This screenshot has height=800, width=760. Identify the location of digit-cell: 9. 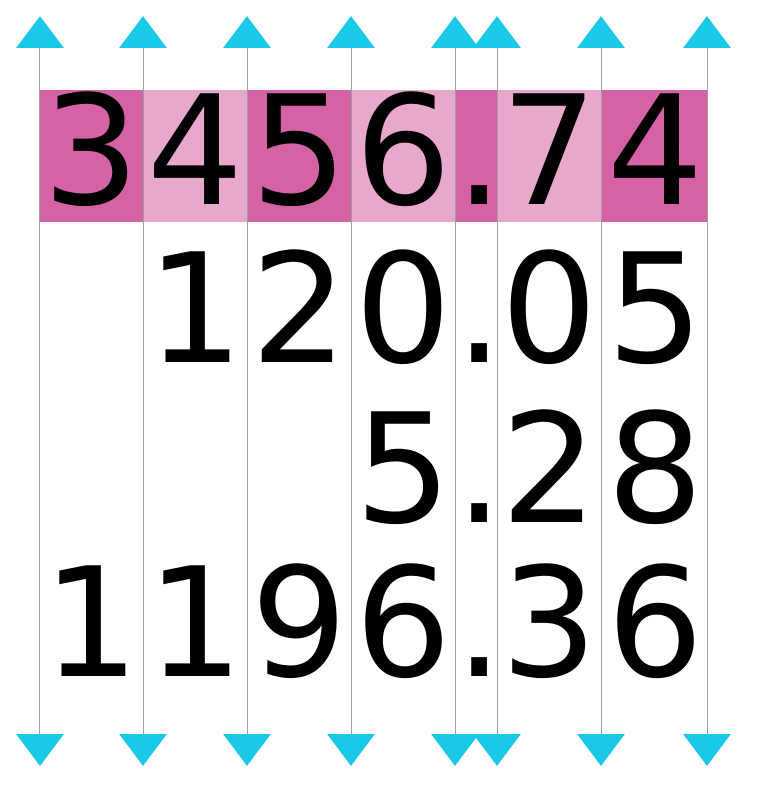
(299, 623).